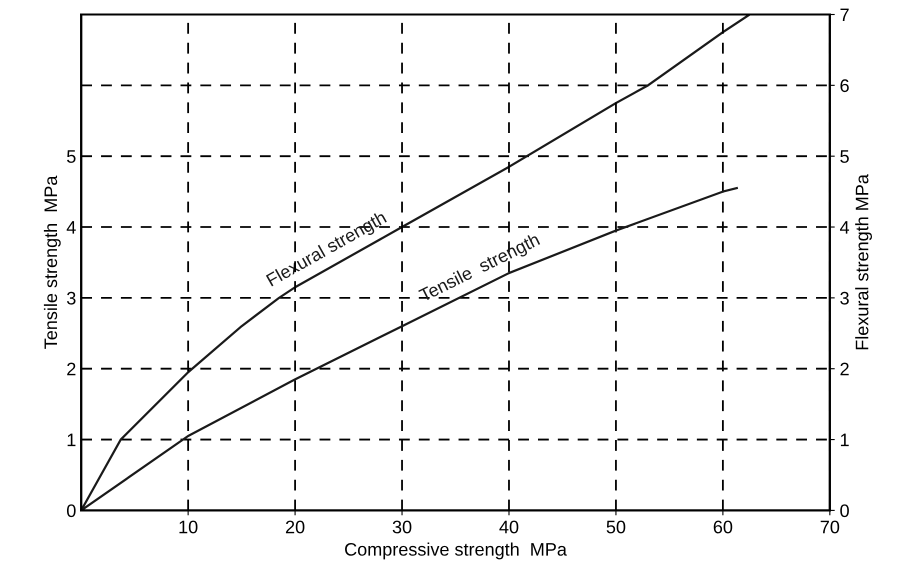 This screenshot has width=902, height=580. I want to click on y2-tick-label: 5, so click(844, 156).